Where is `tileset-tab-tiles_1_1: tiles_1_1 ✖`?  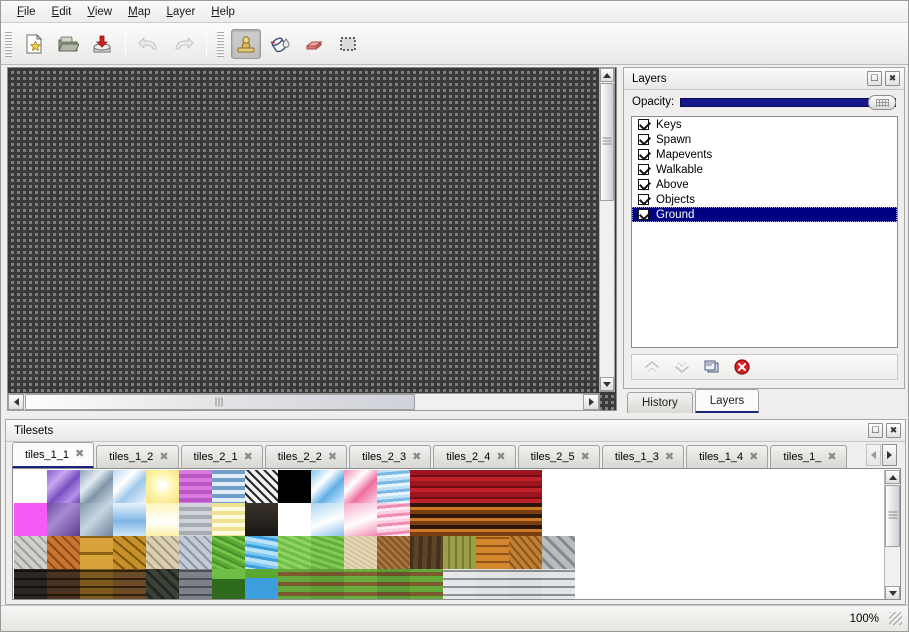
tileset-tab-tiles_1_1: tiles_1_1 ✖ is located at coordinates (53, 455).